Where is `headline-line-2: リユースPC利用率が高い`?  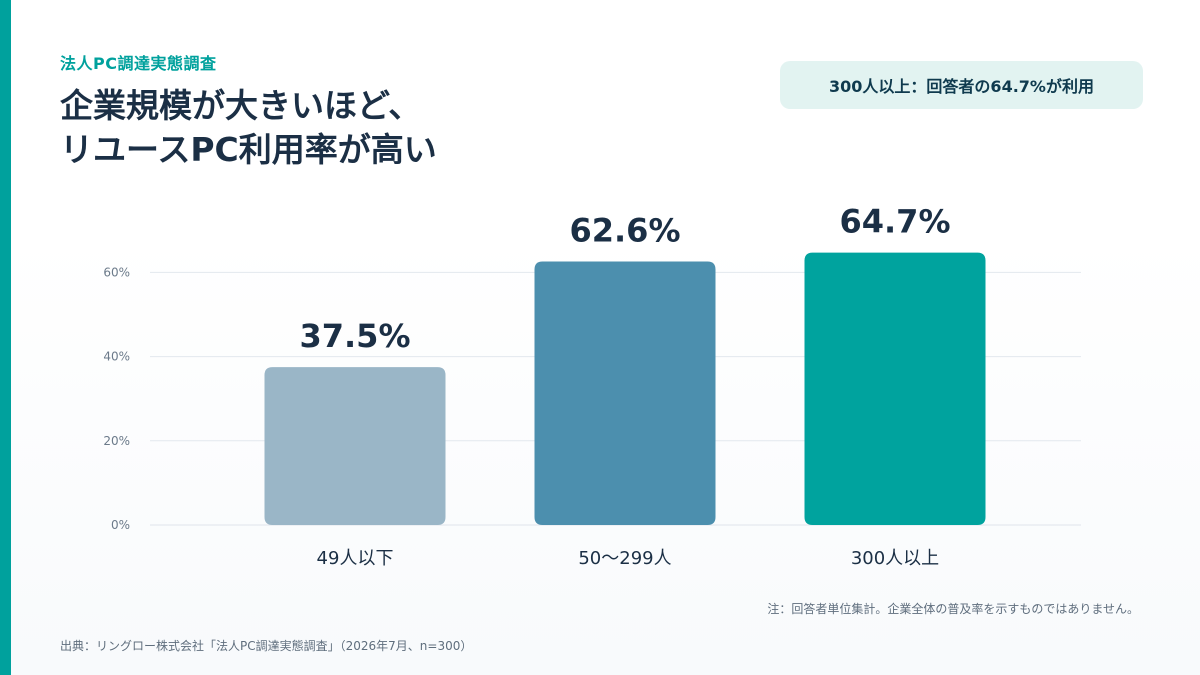
headline-line-2: リユースPC利用率が高い is located at coordinates (248, 149).